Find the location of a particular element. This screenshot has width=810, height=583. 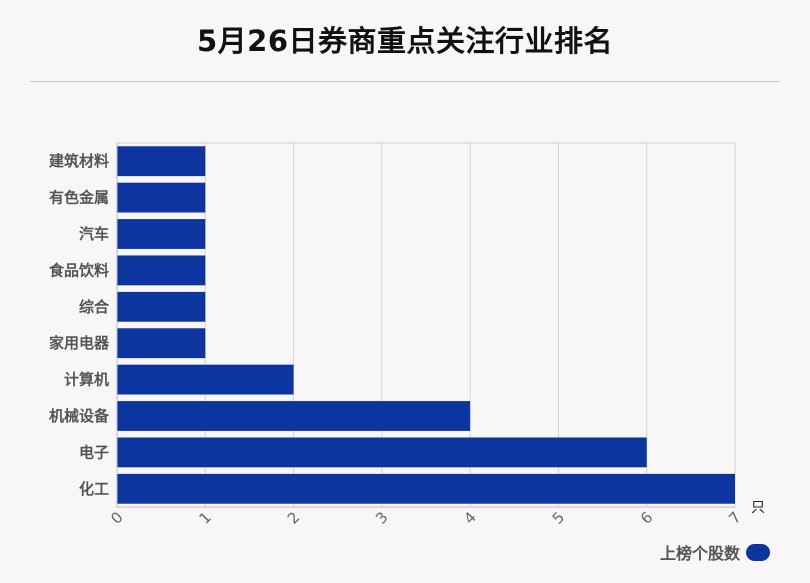

category-label: 化工 is located at coordinates (94, 489).